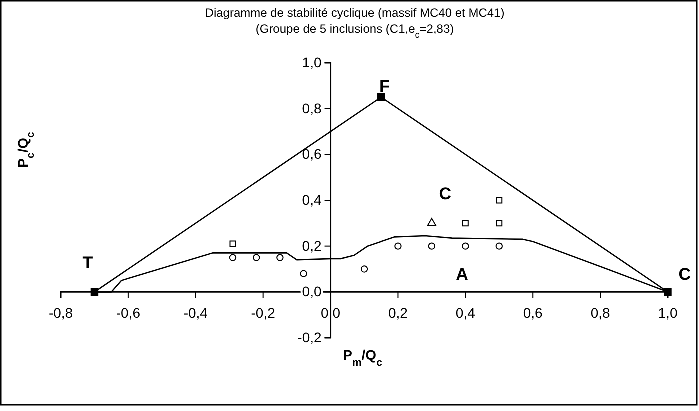 This screenshot has height=411, width=699. Describe the element at coordinates (668, 312) in the screenshot. I see `x-tick-label: 1,0` at that location.